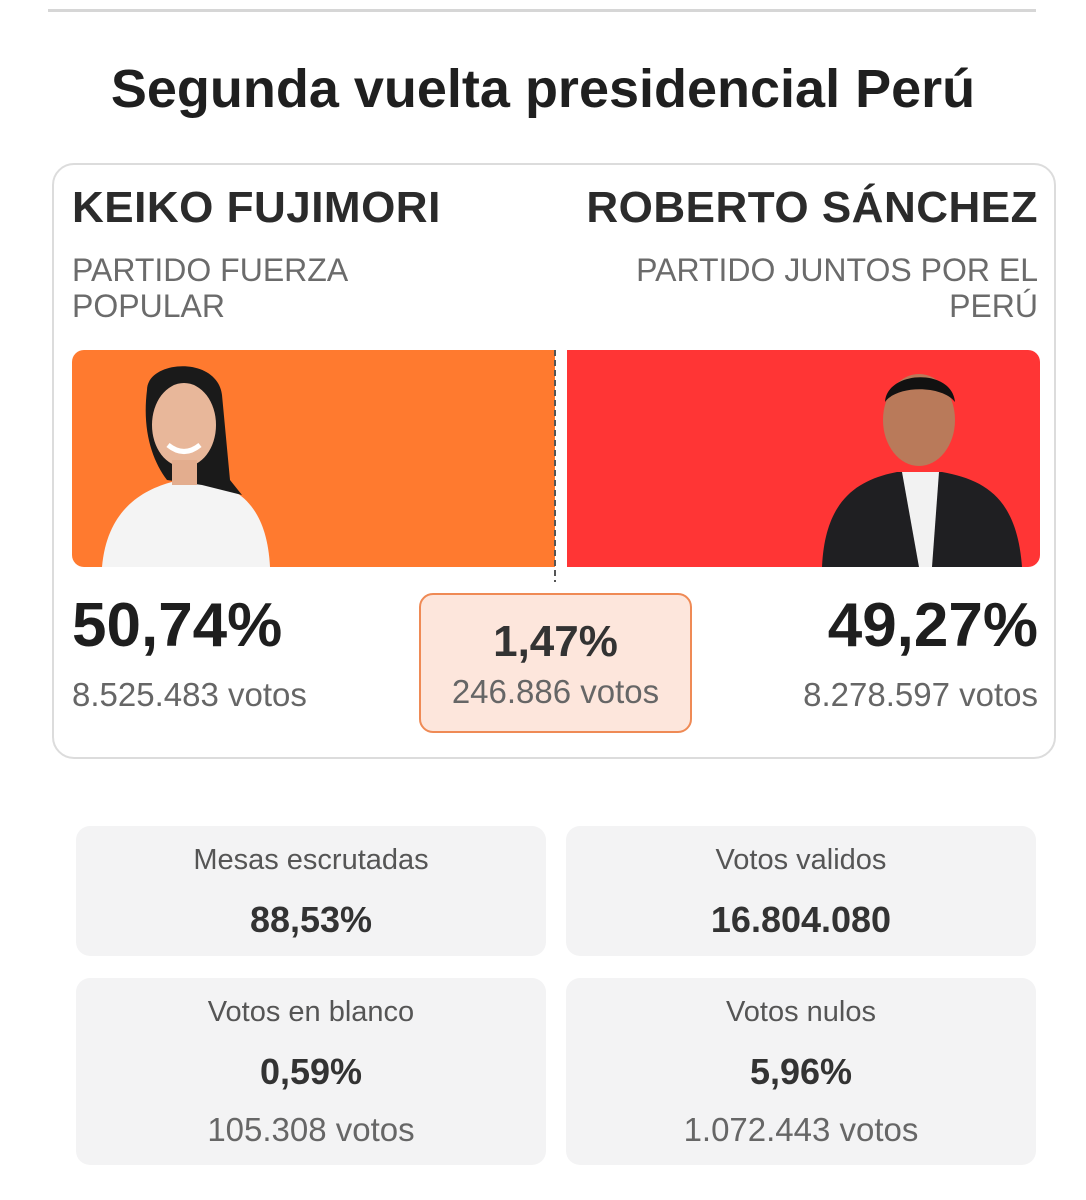 The height and width of the screenshot is (1200, 1086). Describe the element at coordinates (555, 466) in the screenshot. I see `midline` at that location.